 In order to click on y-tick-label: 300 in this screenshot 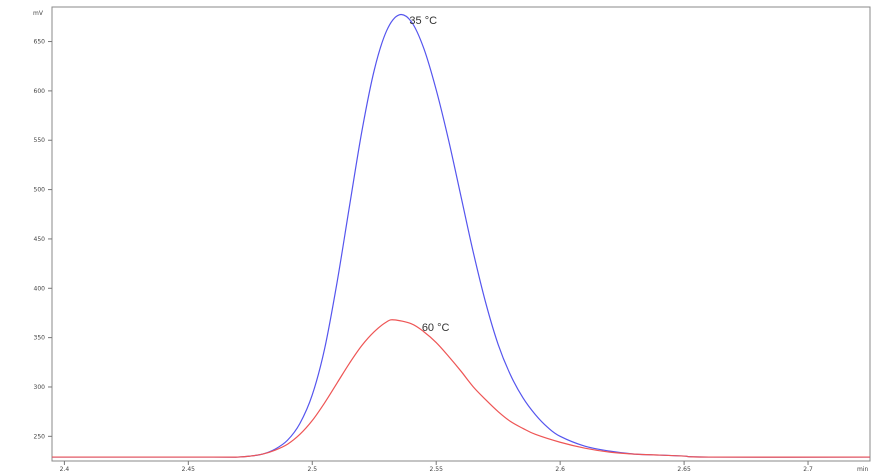, I will do `click(40, 387)`.